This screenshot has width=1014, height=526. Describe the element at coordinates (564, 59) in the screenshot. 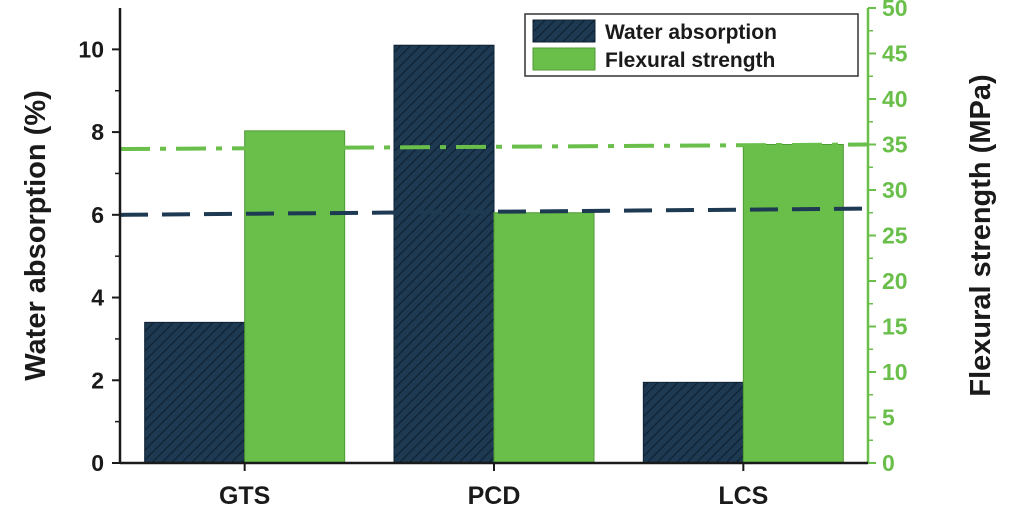

I see `legend-swatch-flexural-strength` at that location.